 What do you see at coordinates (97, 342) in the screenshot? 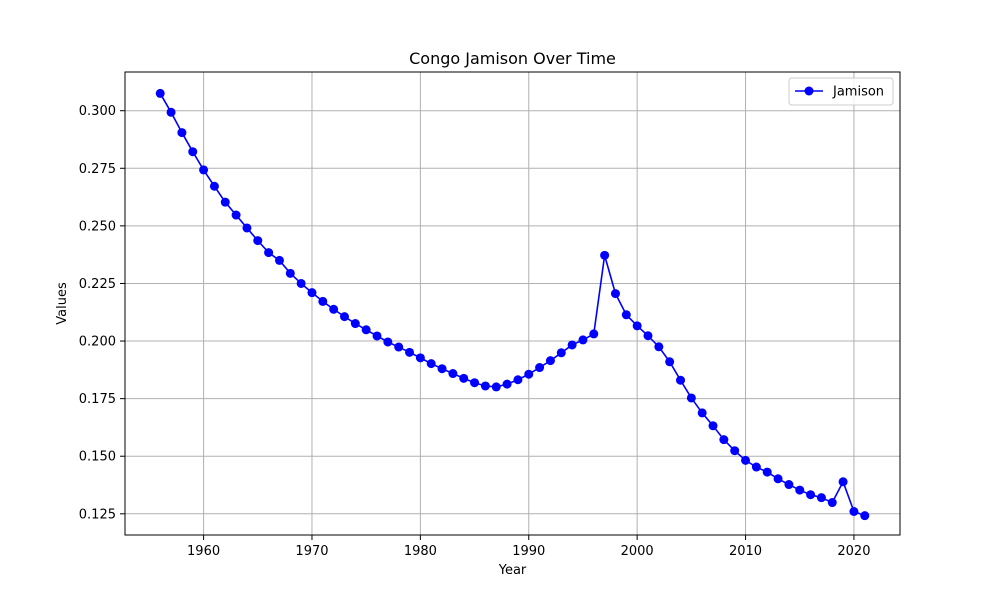
I see `y-tick-label: 0.200` at bounding box center [97, 342].